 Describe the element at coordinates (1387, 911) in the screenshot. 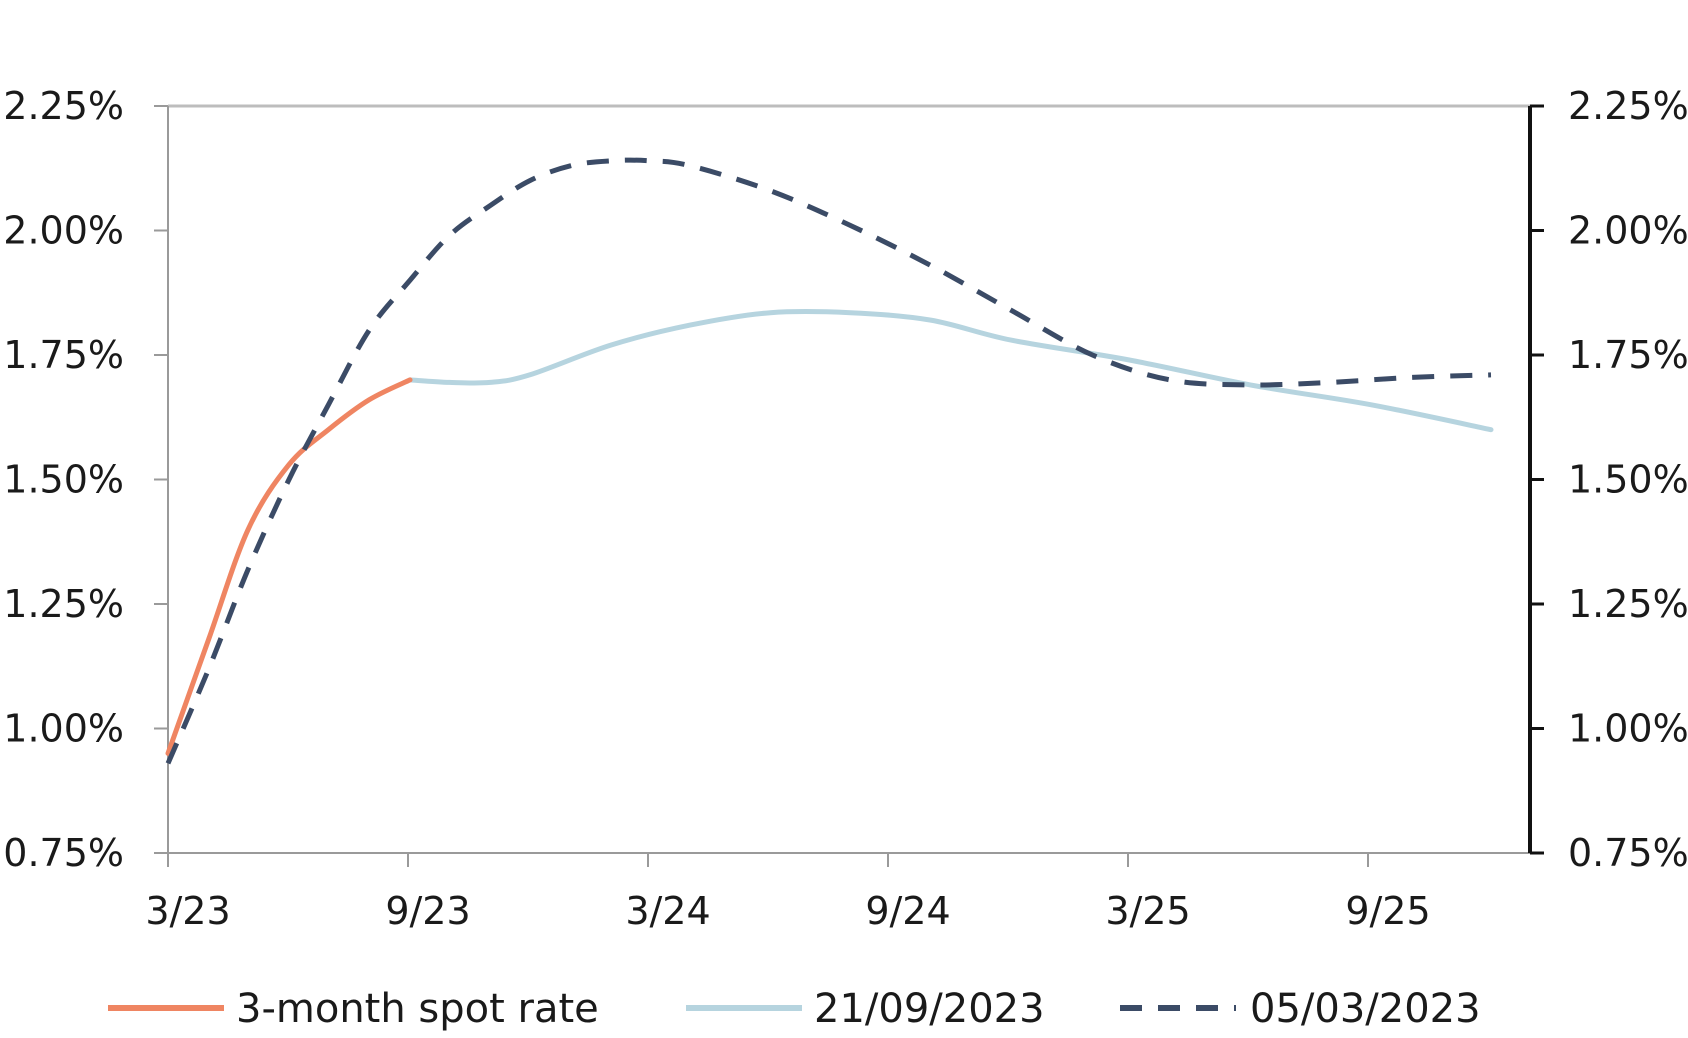

I see `x-tick-label: 9/25` at that location.